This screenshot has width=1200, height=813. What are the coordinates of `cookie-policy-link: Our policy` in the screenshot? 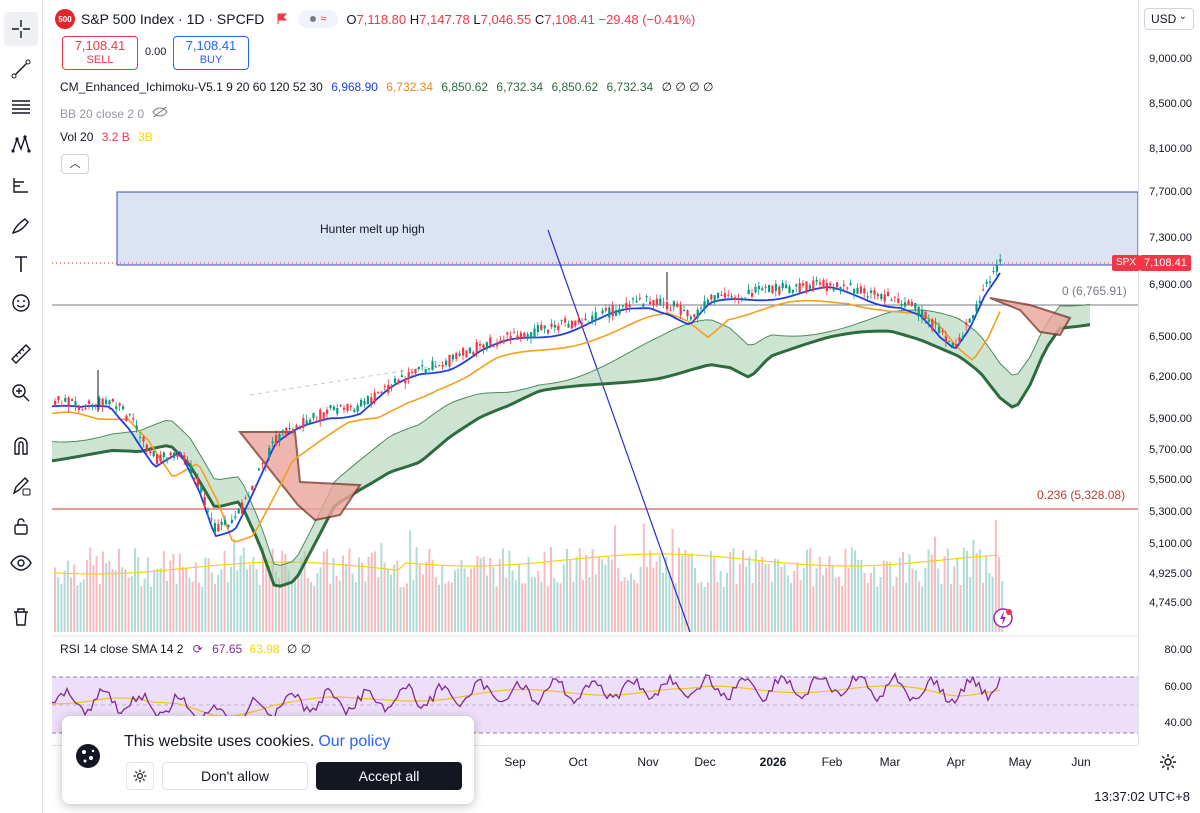 It's located at (354, 741).